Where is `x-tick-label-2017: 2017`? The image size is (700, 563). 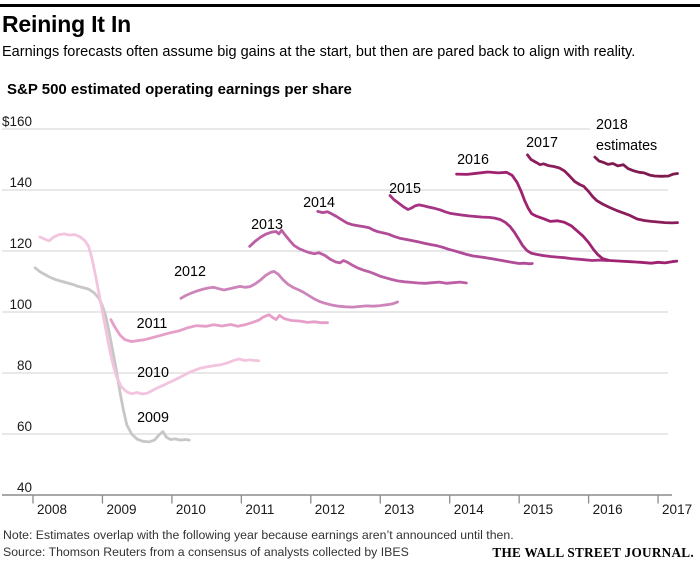
x-tick-label-2017: 2017 is located at coordinates (677, 509).